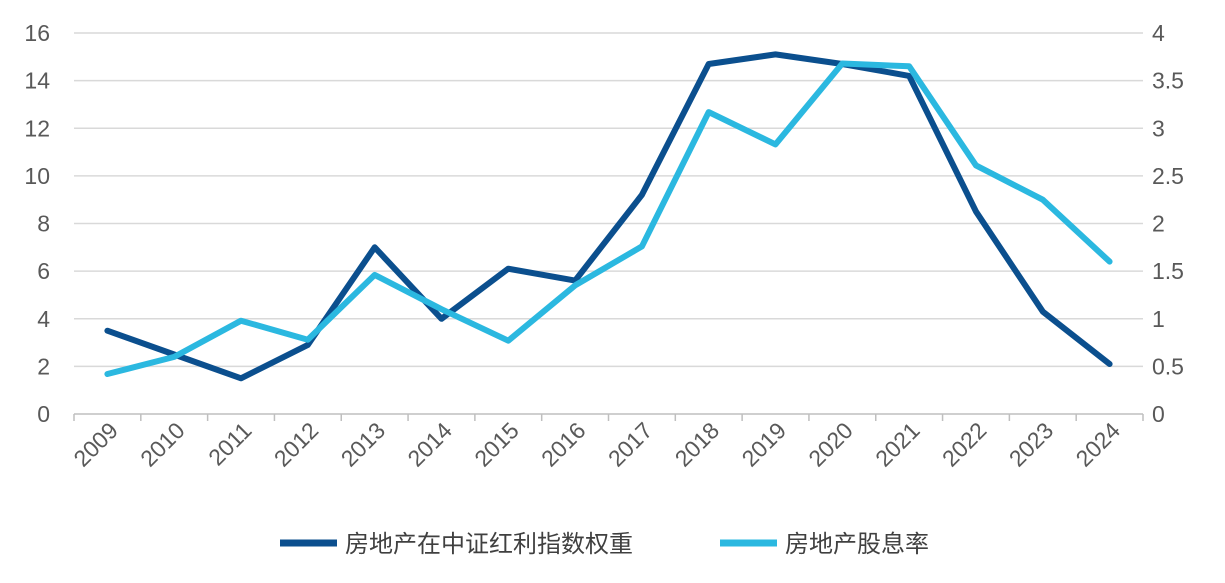 This screenshot has width=1225, height=583. I want to click on y-right-tick-label: 2, so click(1158, 224).